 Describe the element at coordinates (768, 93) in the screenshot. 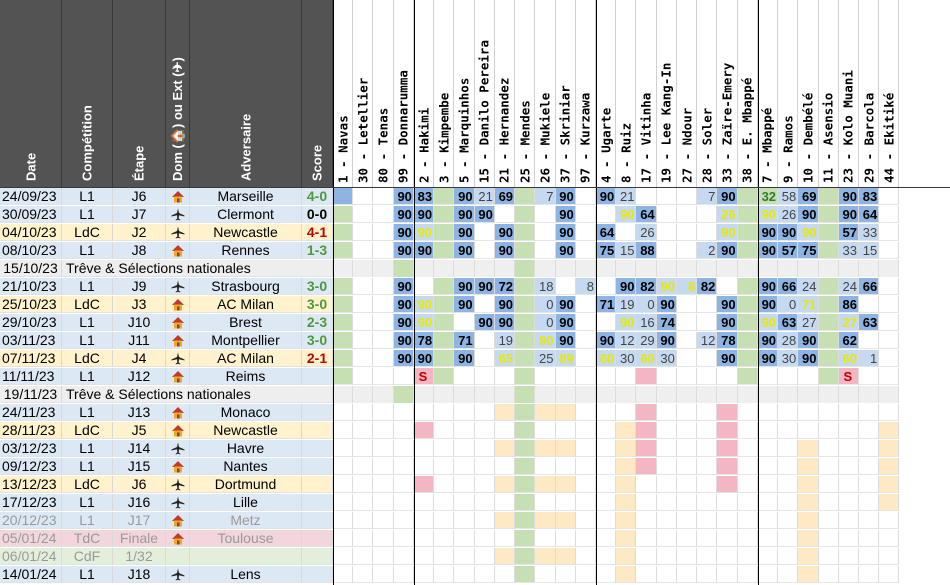

I see `player-header: 7 - Mbappé` at that location.